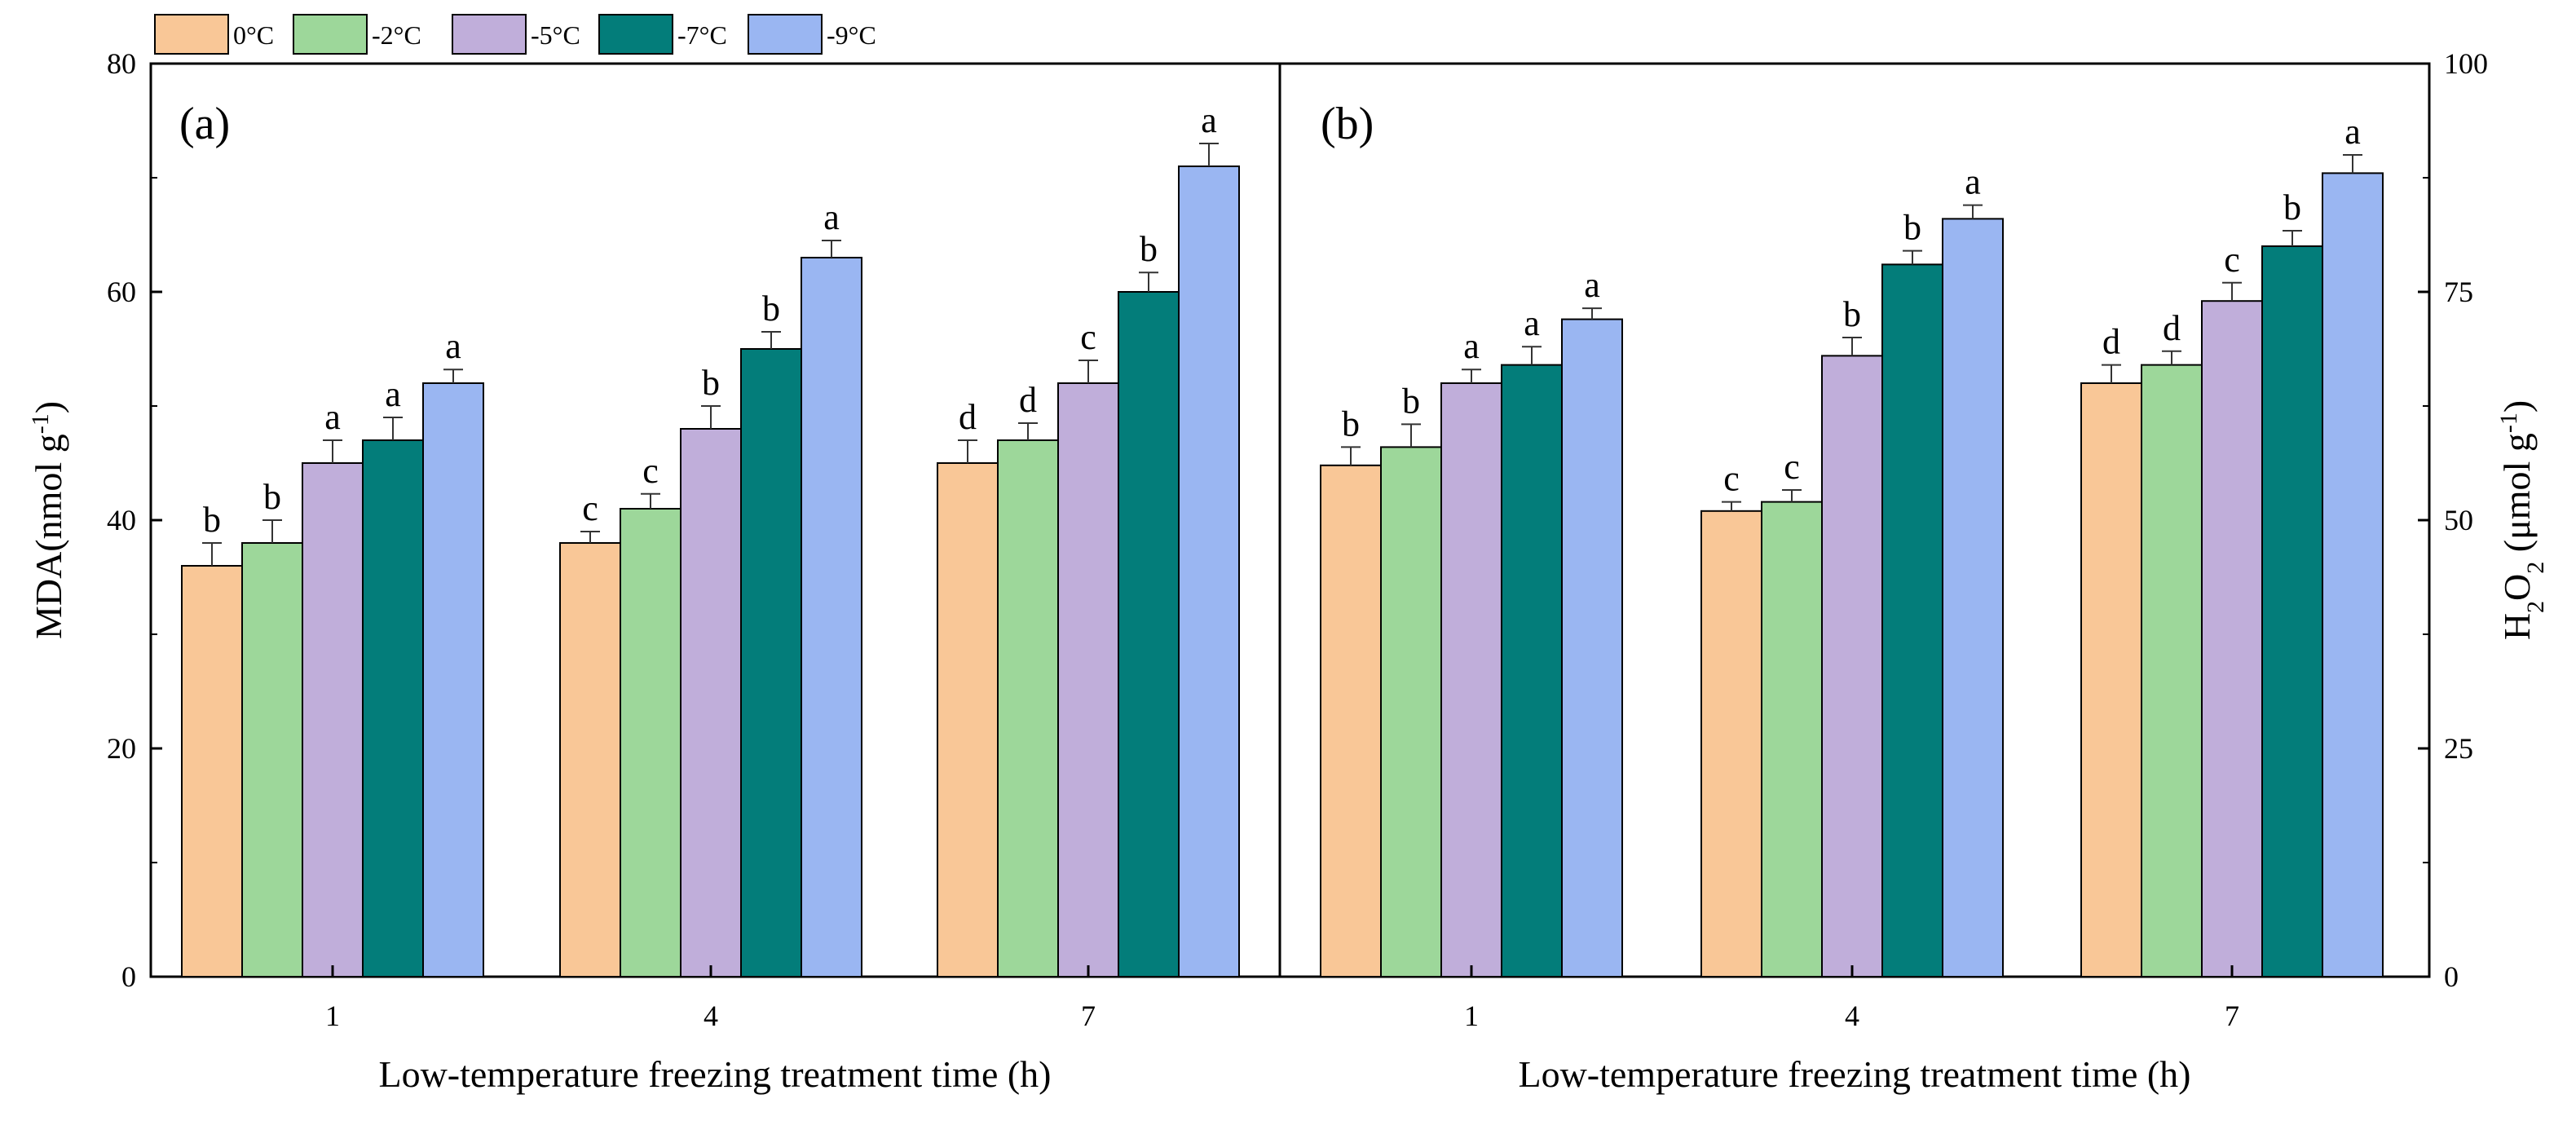  Describe the element at coordinates (2458, 748) in the screenshot. I see `y-tick-label: 25` at that location.